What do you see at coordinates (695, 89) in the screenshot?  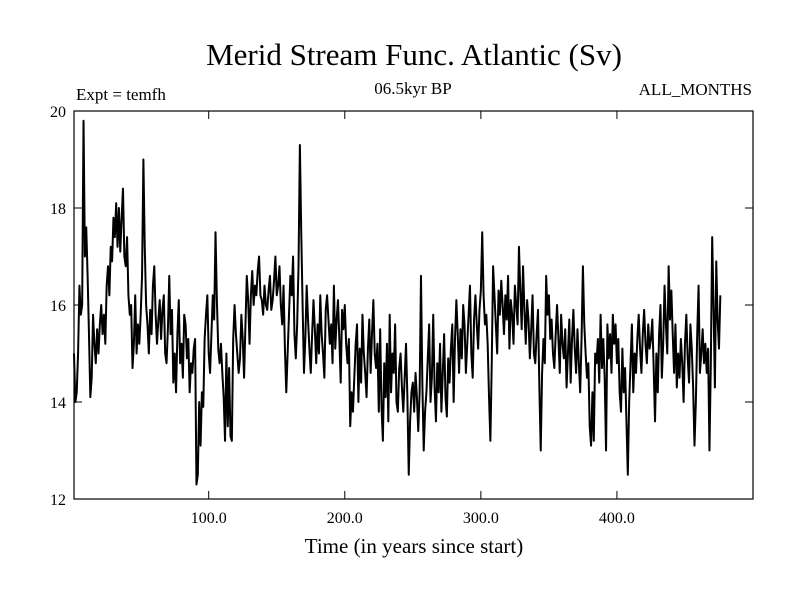 I see `months-label: ALL_MONTHS` at bounding box center [695, 89].